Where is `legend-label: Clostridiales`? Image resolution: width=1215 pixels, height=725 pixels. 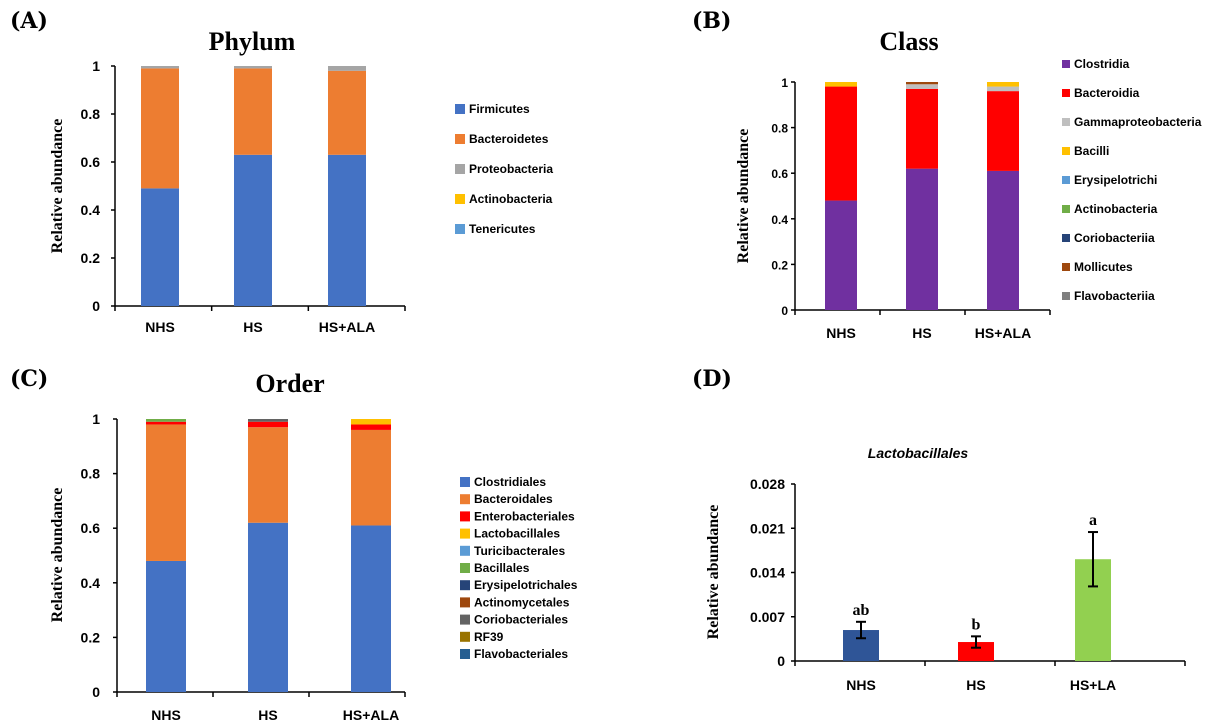 legend-label: Clostridiales is located at coordinates (510, 482).